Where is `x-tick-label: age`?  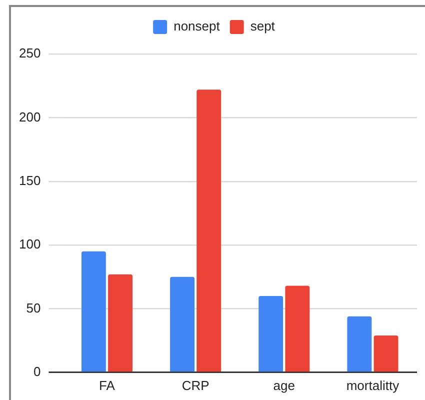 x-tick-label: age is located at coordinates (284, 385).